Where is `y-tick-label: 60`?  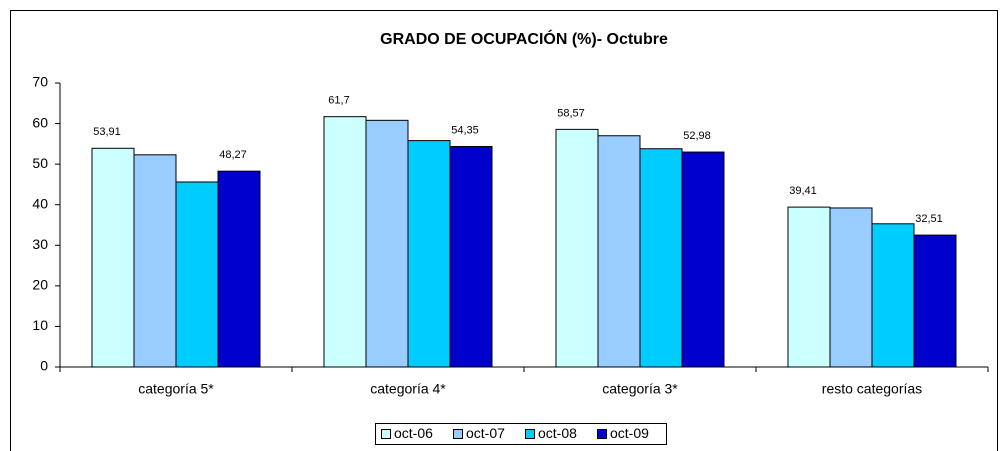 y-tick-label: 60 is located at coordinates (40, 122).